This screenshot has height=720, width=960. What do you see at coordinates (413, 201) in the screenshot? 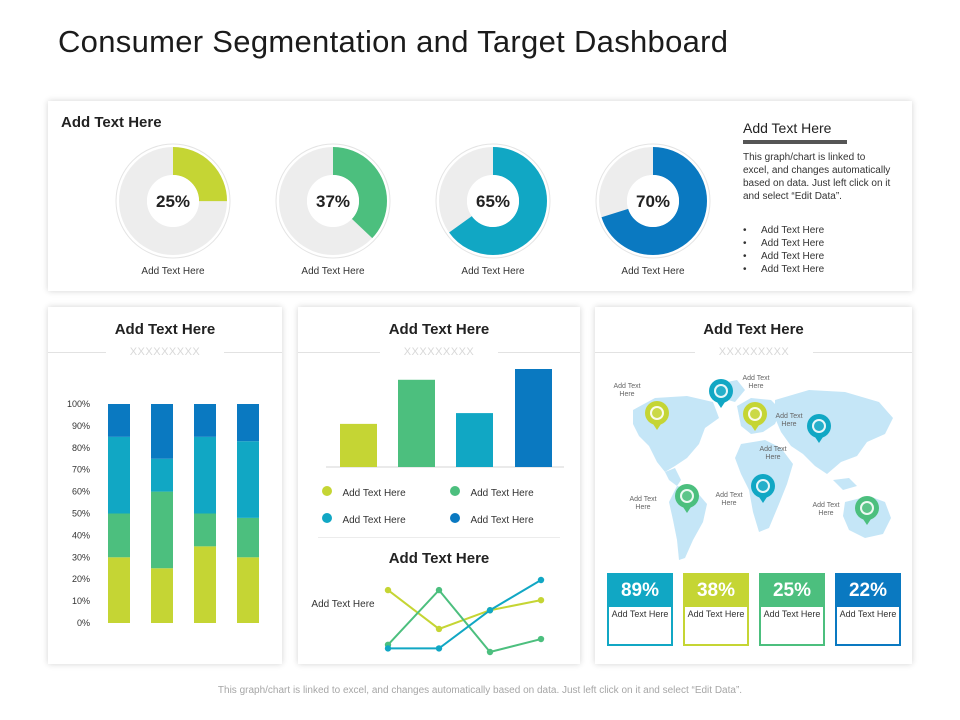
I see `donut-charts: 25% 37% 65% 70%` at bounding box center [413, 201].